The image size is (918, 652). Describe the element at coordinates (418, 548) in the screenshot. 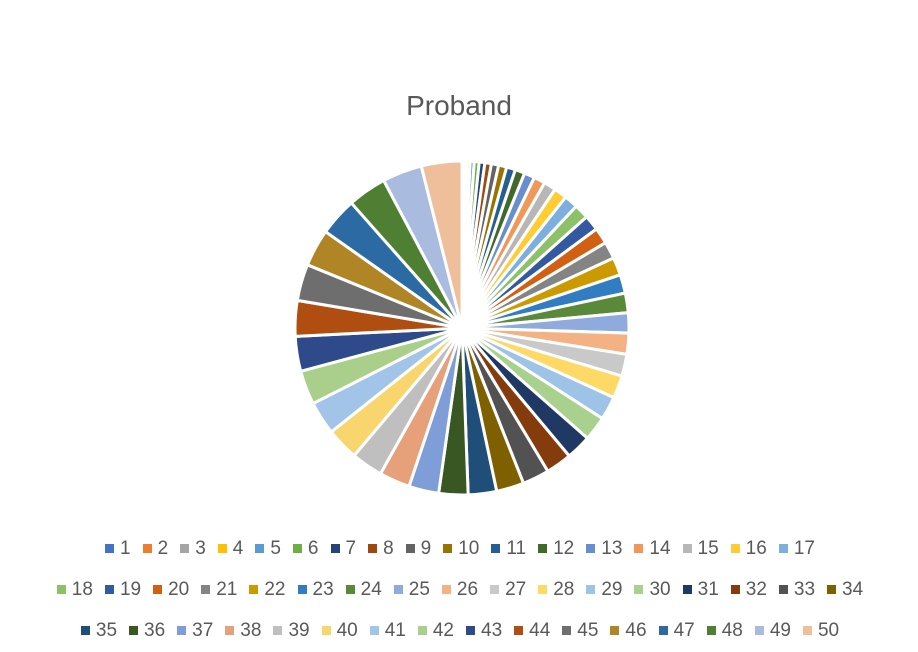

I see `legend-item-9: 9` at that location.